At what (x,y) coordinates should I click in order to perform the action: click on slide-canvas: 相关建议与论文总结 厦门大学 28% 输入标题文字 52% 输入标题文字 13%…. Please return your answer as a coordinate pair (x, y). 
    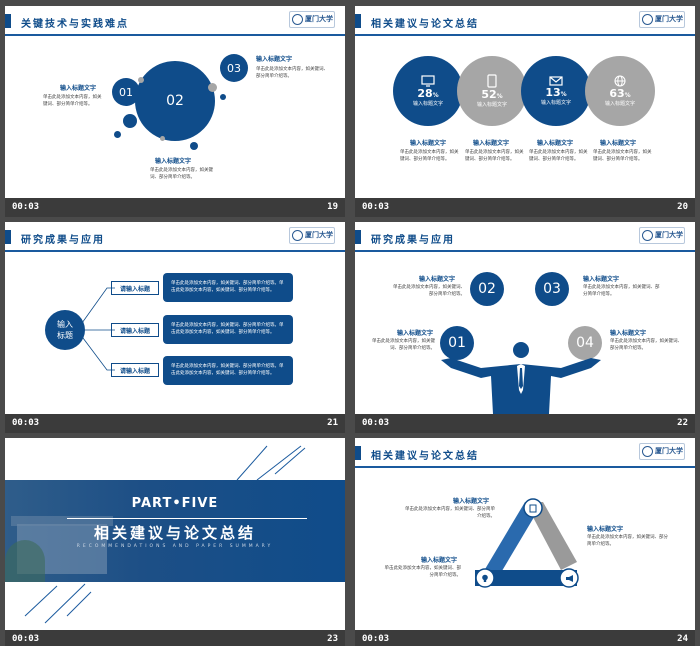
    Looking at the image, I should click on (525, 102).